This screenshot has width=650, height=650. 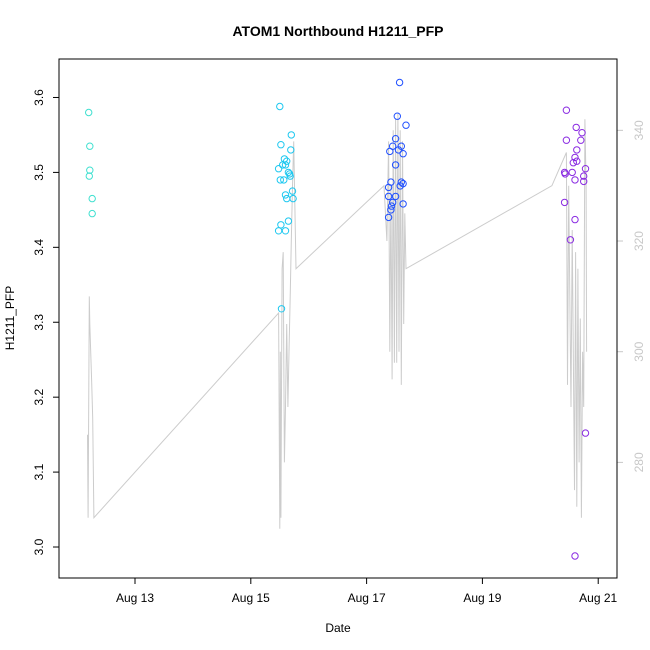 I want to click on y-tick-label-1: 3.1, so click(x=39, y=471).